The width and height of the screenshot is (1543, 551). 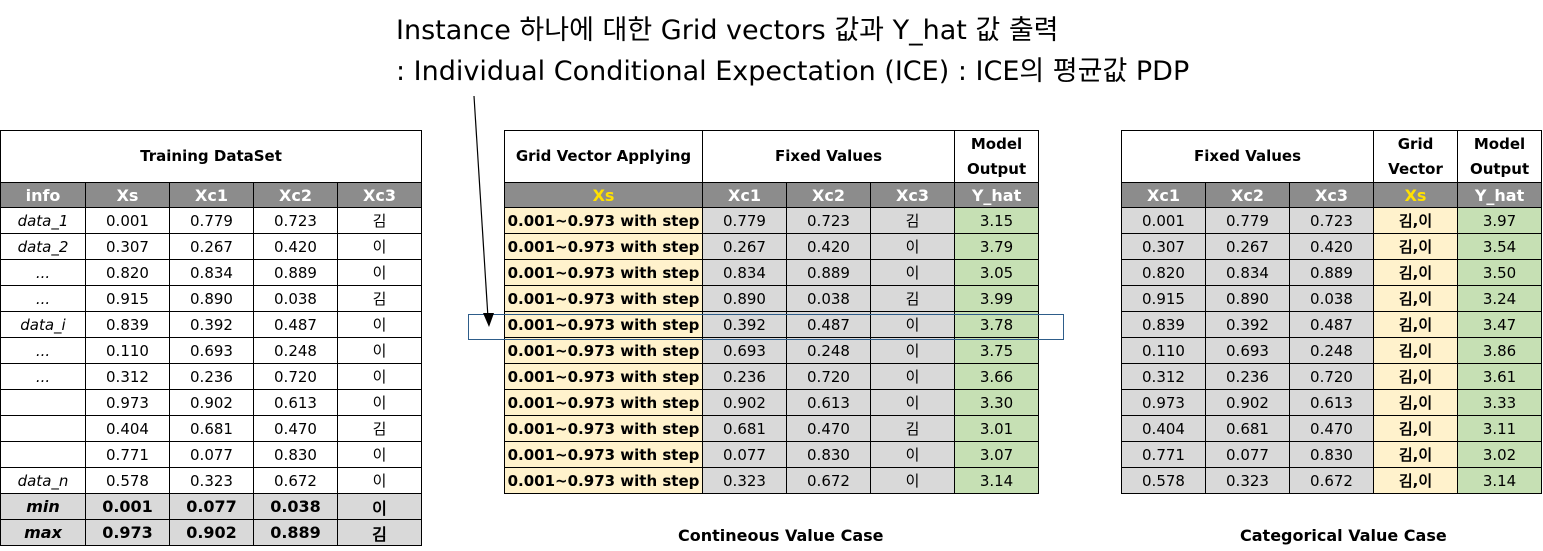 What do you see at coordinates (43, 324) in the screenshot?
I see `info-cell: data_i` at bounding box center [43, 324].